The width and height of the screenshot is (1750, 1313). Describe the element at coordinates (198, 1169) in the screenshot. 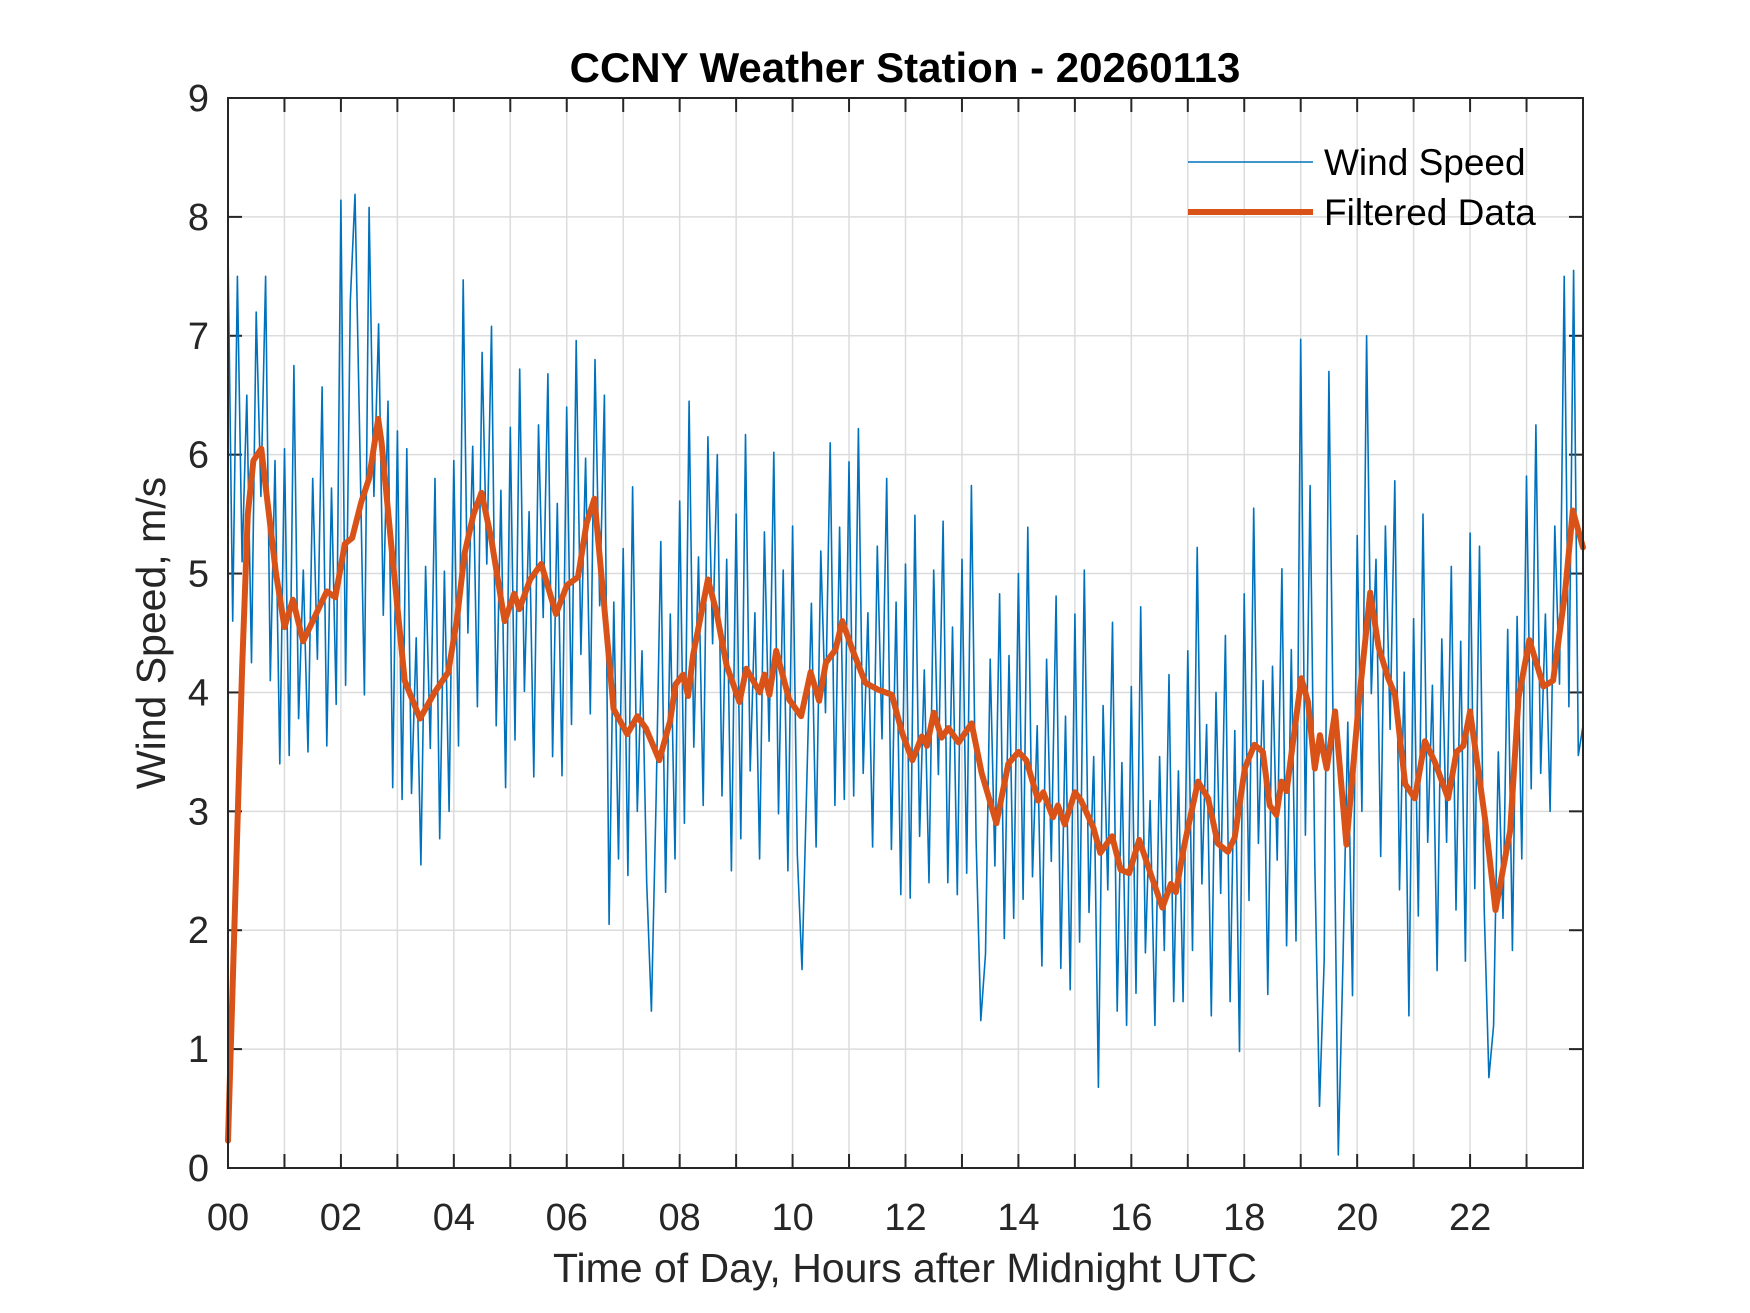

I see `y-tick-label: 0` at that location.